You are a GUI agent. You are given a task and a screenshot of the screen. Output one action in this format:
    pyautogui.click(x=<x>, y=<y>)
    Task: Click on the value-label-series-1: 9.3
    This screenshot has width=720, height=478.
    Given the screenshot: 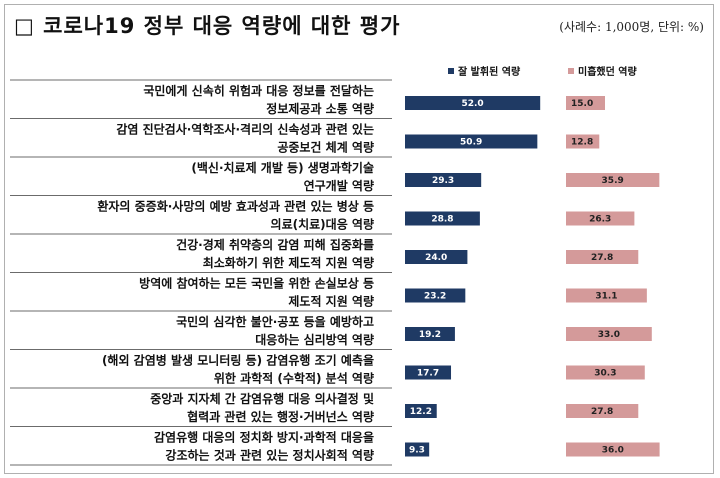 What is the action you would take?
    pyautogui.click(x=417, y=451)
    